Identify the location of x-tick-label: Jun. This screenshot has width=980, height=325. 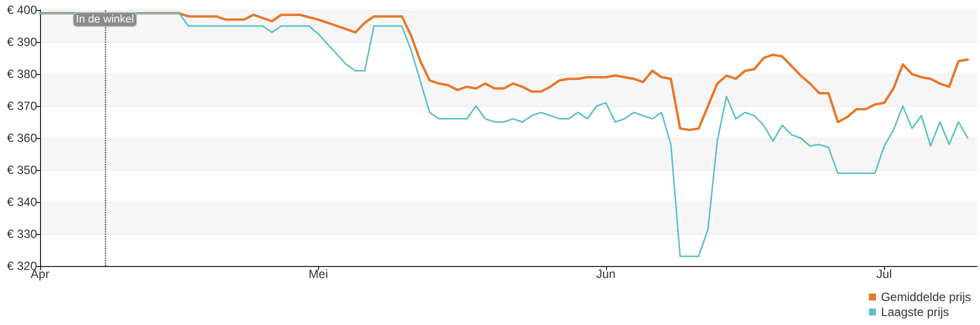
(606, 274).